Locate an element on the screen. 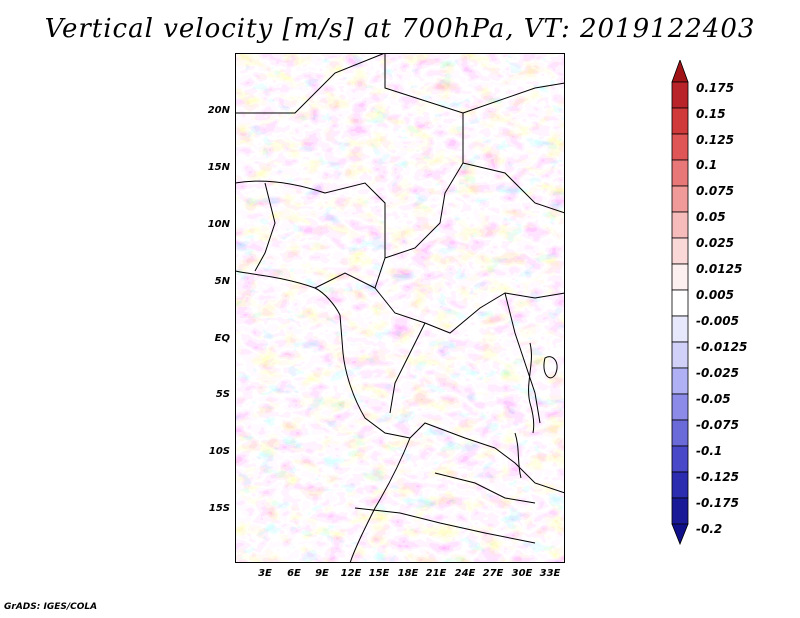 This screenshot has width=800, height=618. lon-label-27e: 27E is located at coordinates (493, 573).